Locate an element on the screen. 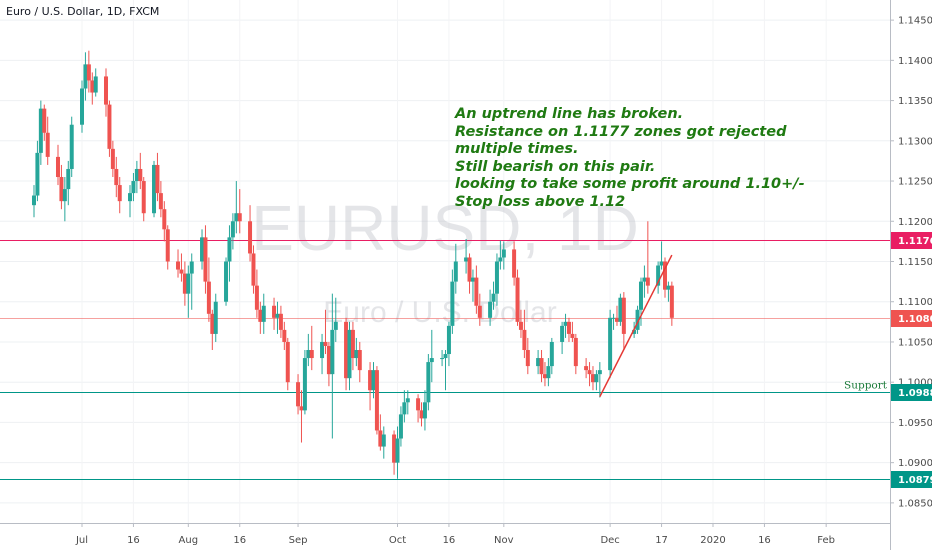 This screenshot has width=932, height=550. price-tick-label: 1.13000 is located at coordinates (915, 141).